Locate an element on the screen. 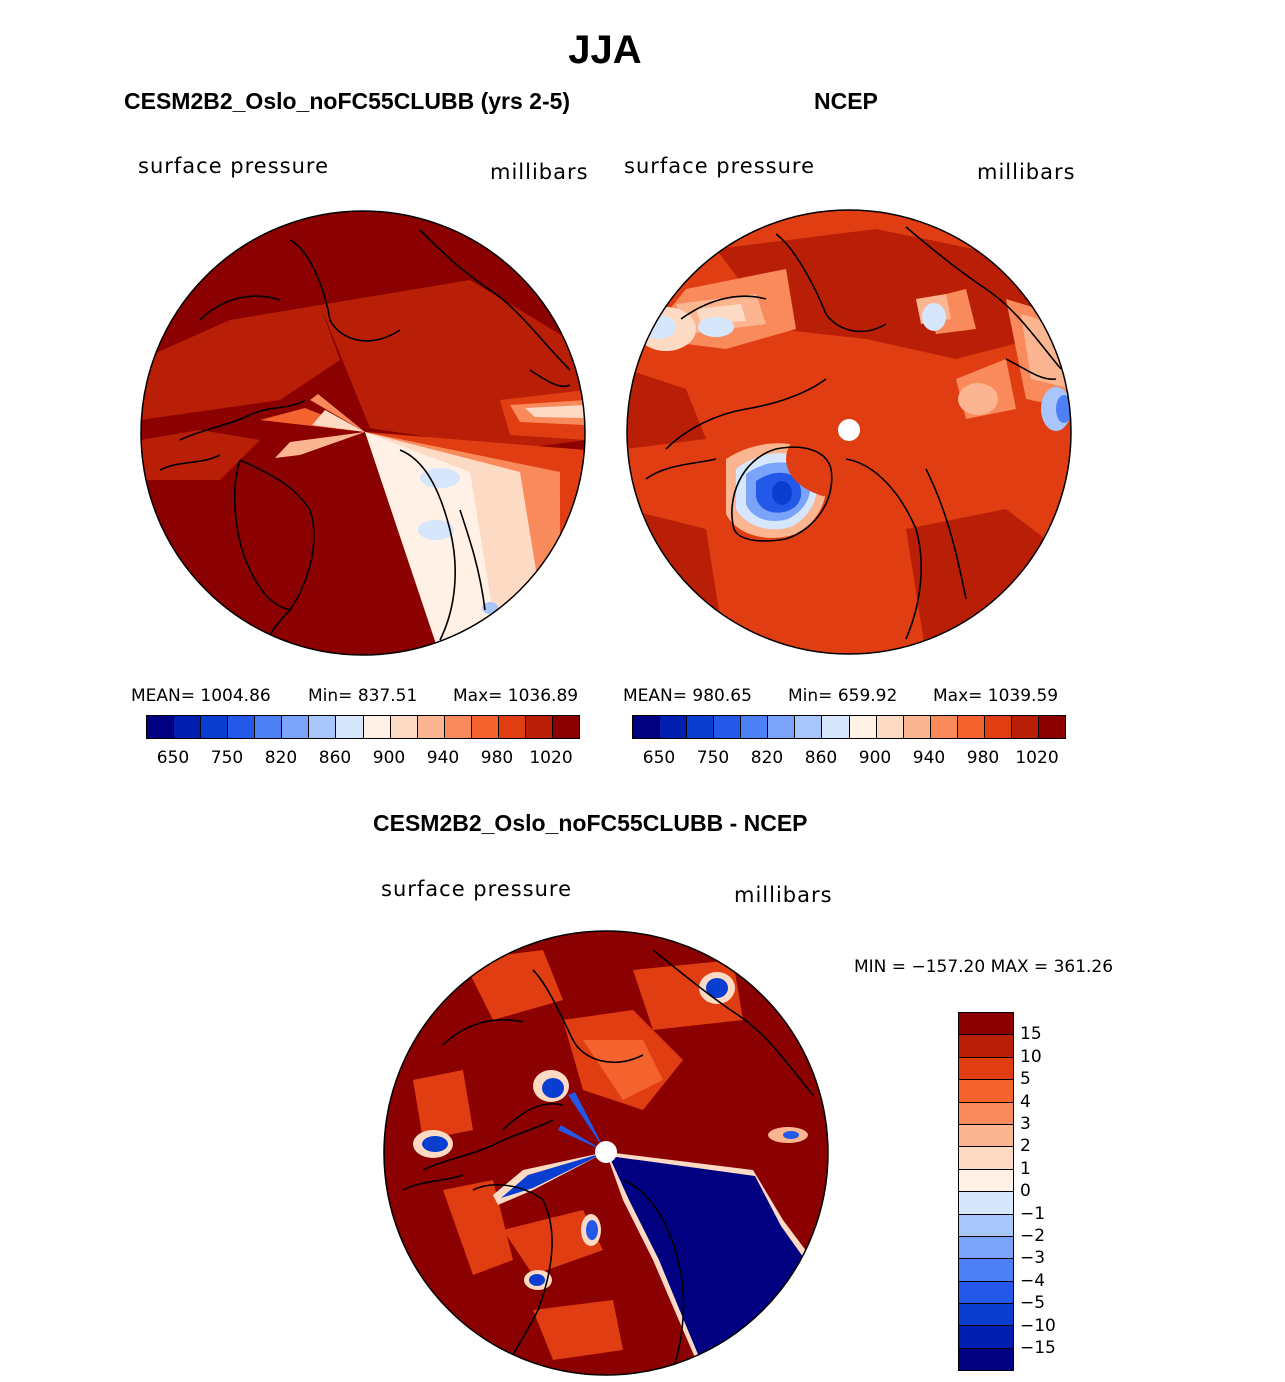 Image resolution: width=1285 pixels, height=1382 pixels. model-colorbar-tick-label: 940 is located at coordinates (443, 758).